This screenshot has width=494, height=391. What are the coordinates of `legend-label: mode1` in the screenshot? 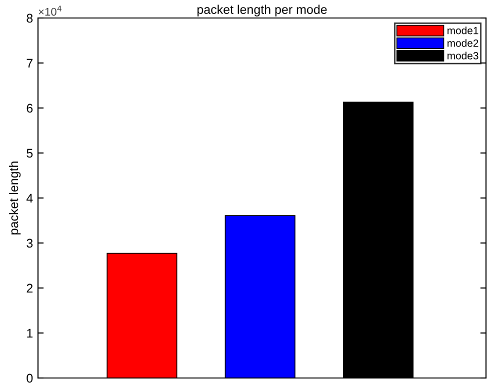 It's located at (463, 30).